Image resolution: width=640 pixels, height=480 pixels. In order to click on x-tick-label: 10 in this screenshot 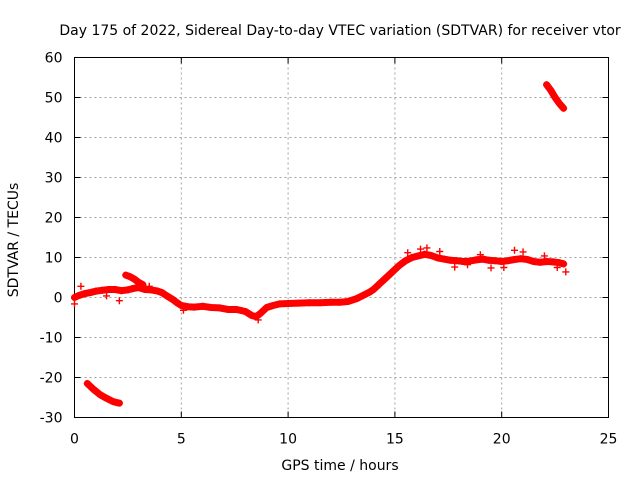, I will do `click(288, 440)`.